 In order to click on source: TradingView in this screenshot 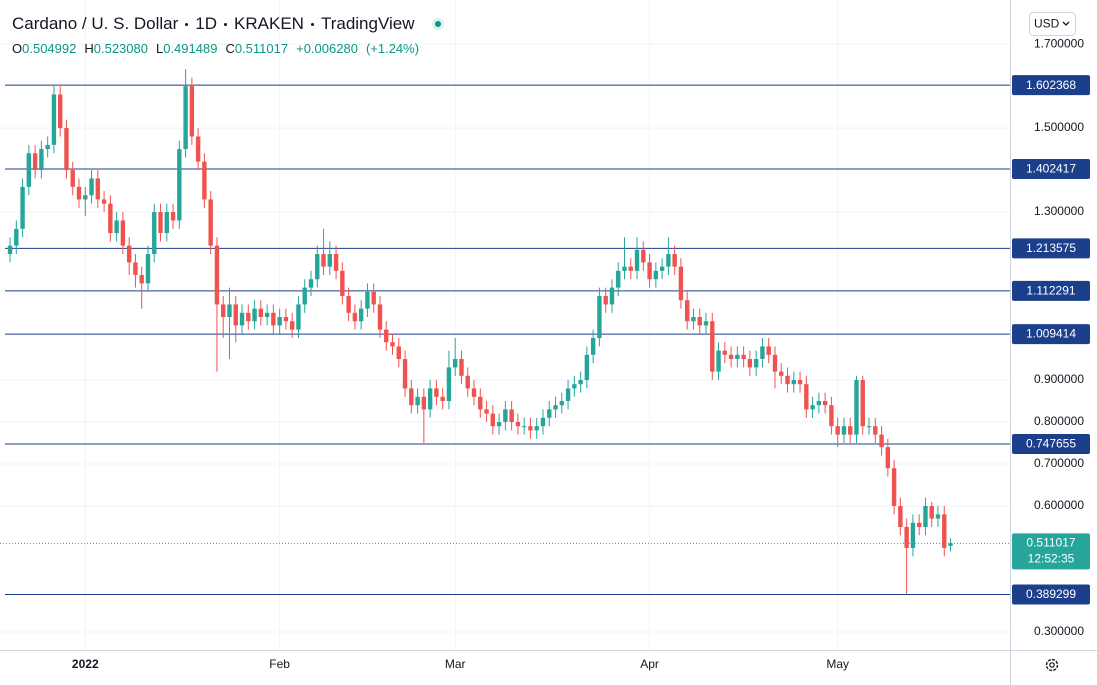, I will do `click(367, 23)`.